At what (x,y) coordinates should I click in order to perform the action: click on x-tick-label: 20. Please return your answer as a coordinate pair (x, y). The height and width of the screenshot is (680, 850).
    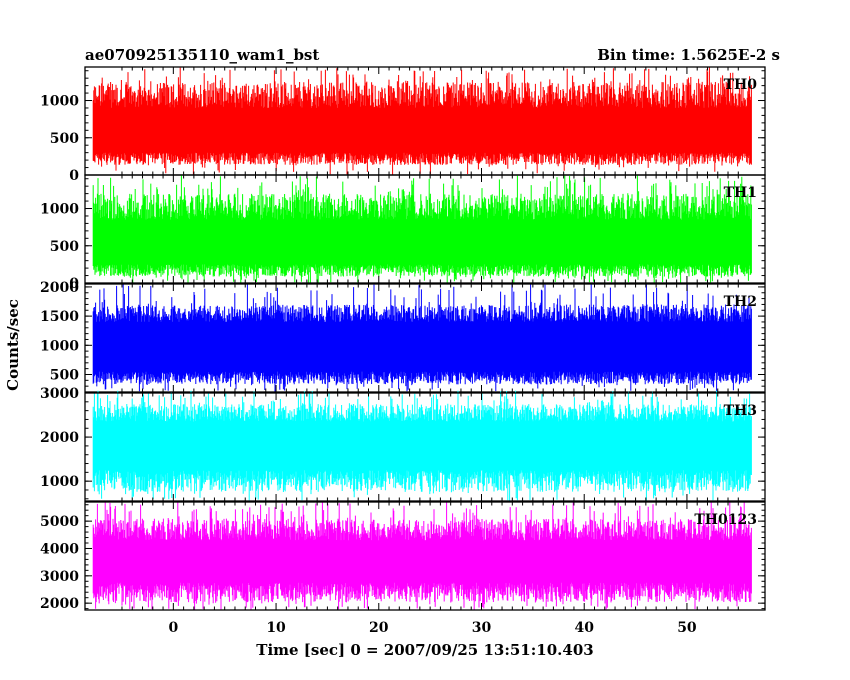
    Looking at the image, I should click on (379, 628).